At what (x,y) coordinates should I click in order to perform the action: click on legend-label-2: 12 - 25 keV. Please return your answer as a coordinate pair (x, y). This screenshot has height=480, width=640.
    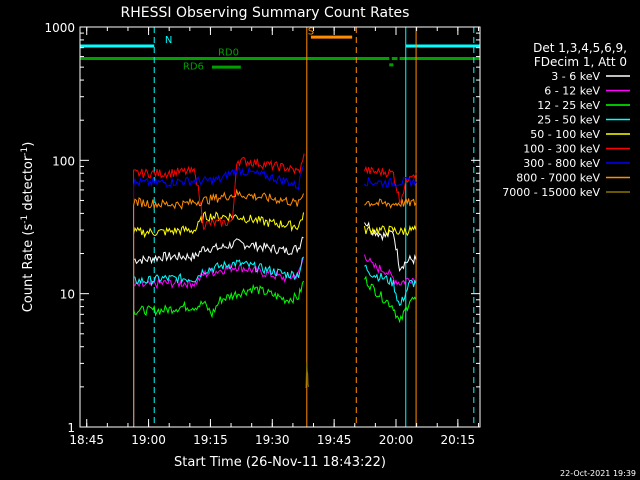
    Looking at the image, I should click on (568, 105).